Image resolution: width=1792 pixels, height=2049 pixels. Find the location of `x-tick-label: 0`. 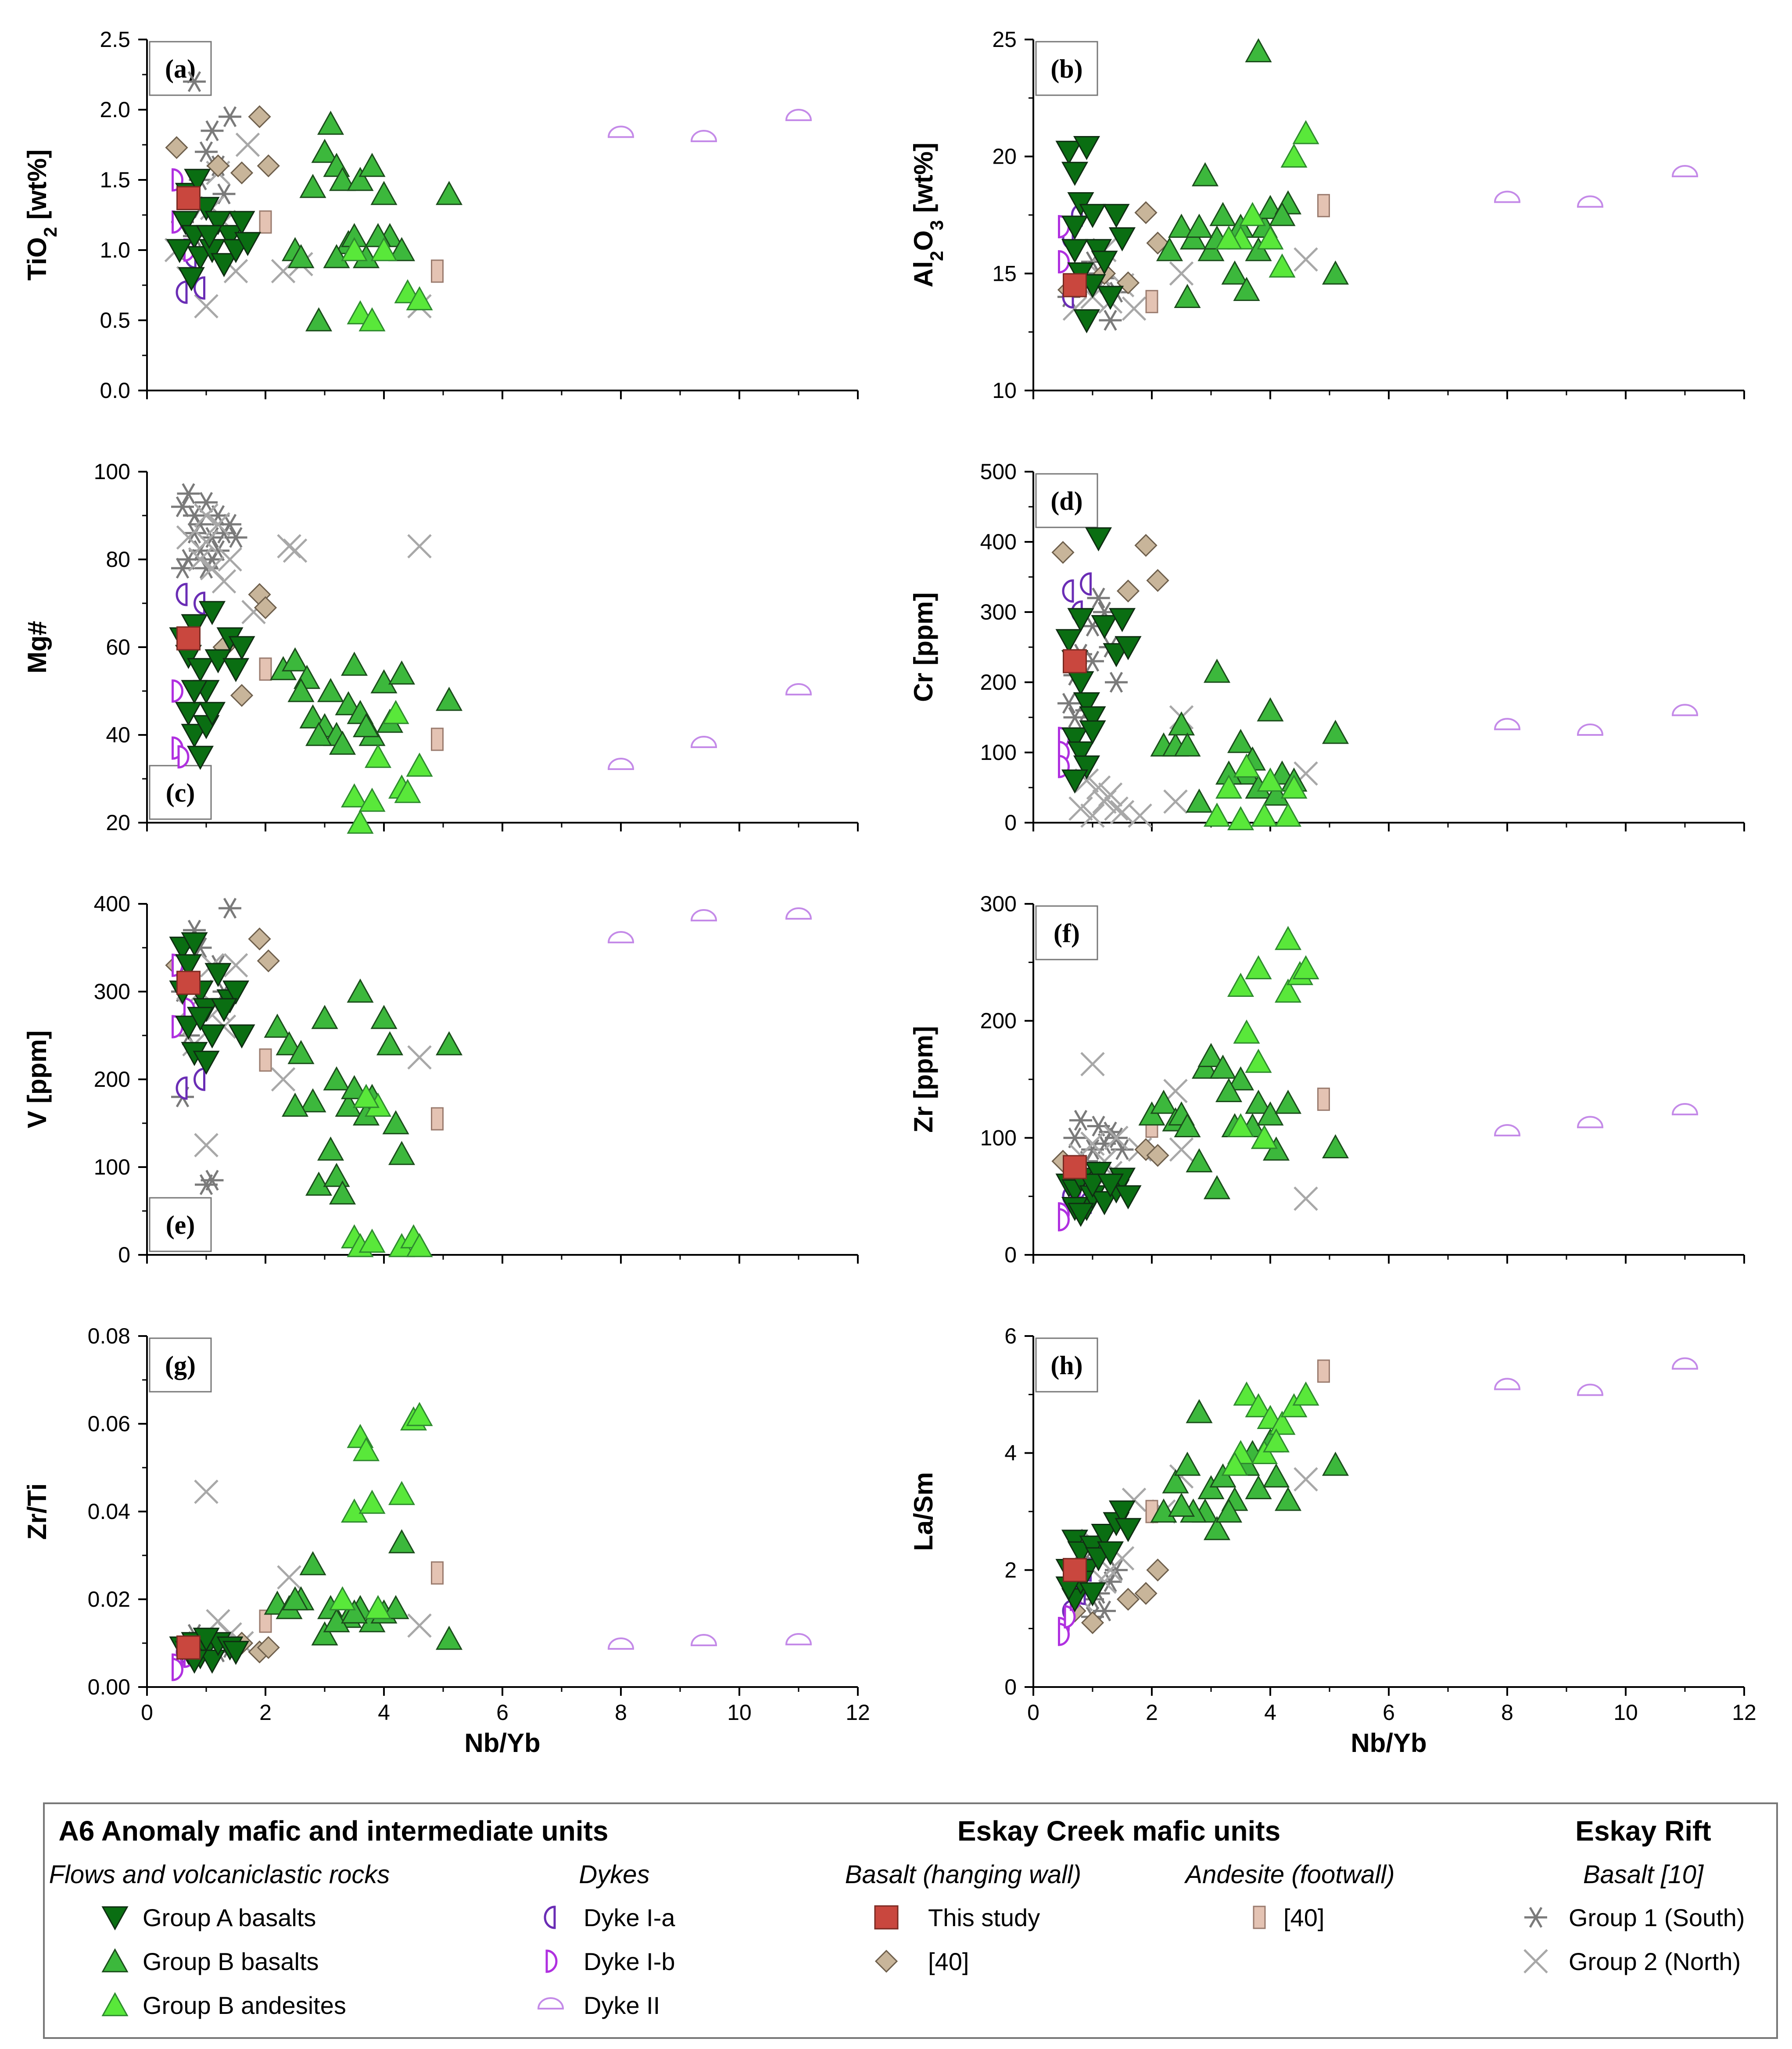

x-tick-label: 0 is located at coordinates (147, 1712).